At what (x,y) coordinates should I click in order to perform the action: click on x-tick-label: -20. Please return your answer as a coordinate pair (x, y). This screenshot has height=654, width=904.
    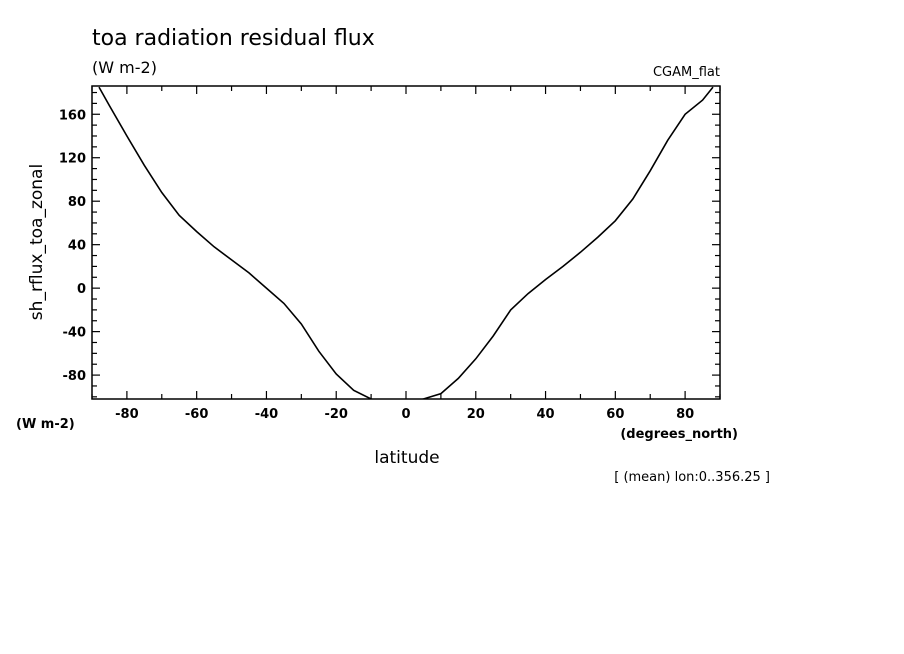
    Looking at the image, I should click on (336, 414).